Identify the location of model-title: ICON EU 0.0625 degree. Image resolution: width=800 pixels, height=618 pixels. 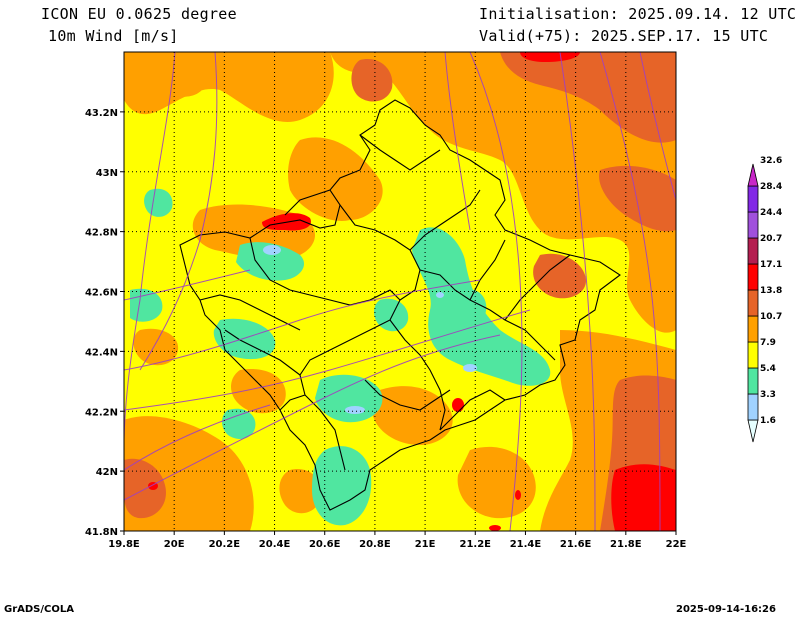
(139, 14).